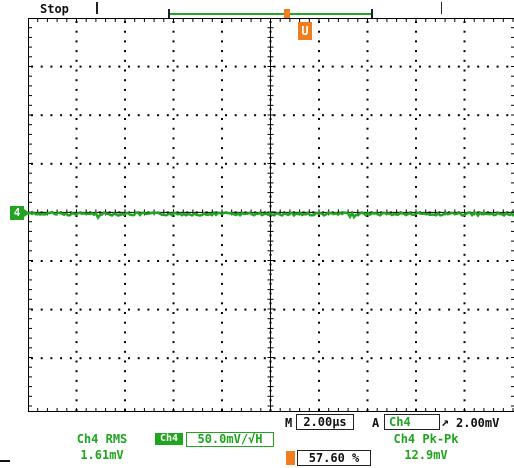 The image size is (514, 468). What do you see at coordinates (169, 439) in the screenshot?
I see `channel-badge: Ch4` at bounding box center [169, 439].